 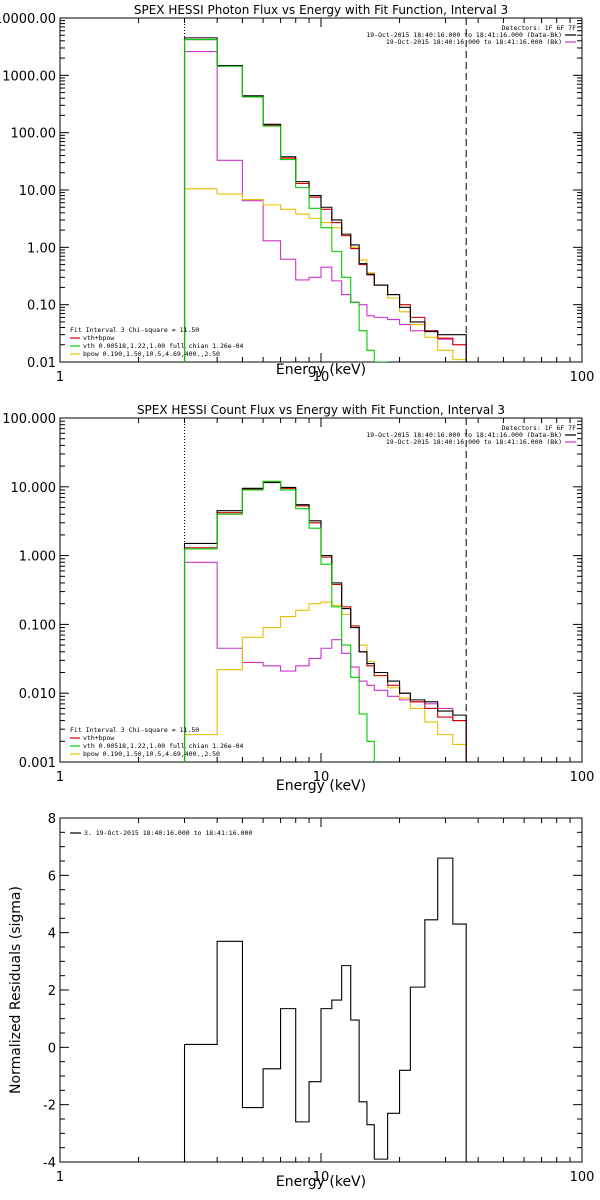 I want to click on y-tick-label: 100.000, so click(x=29, y=419).